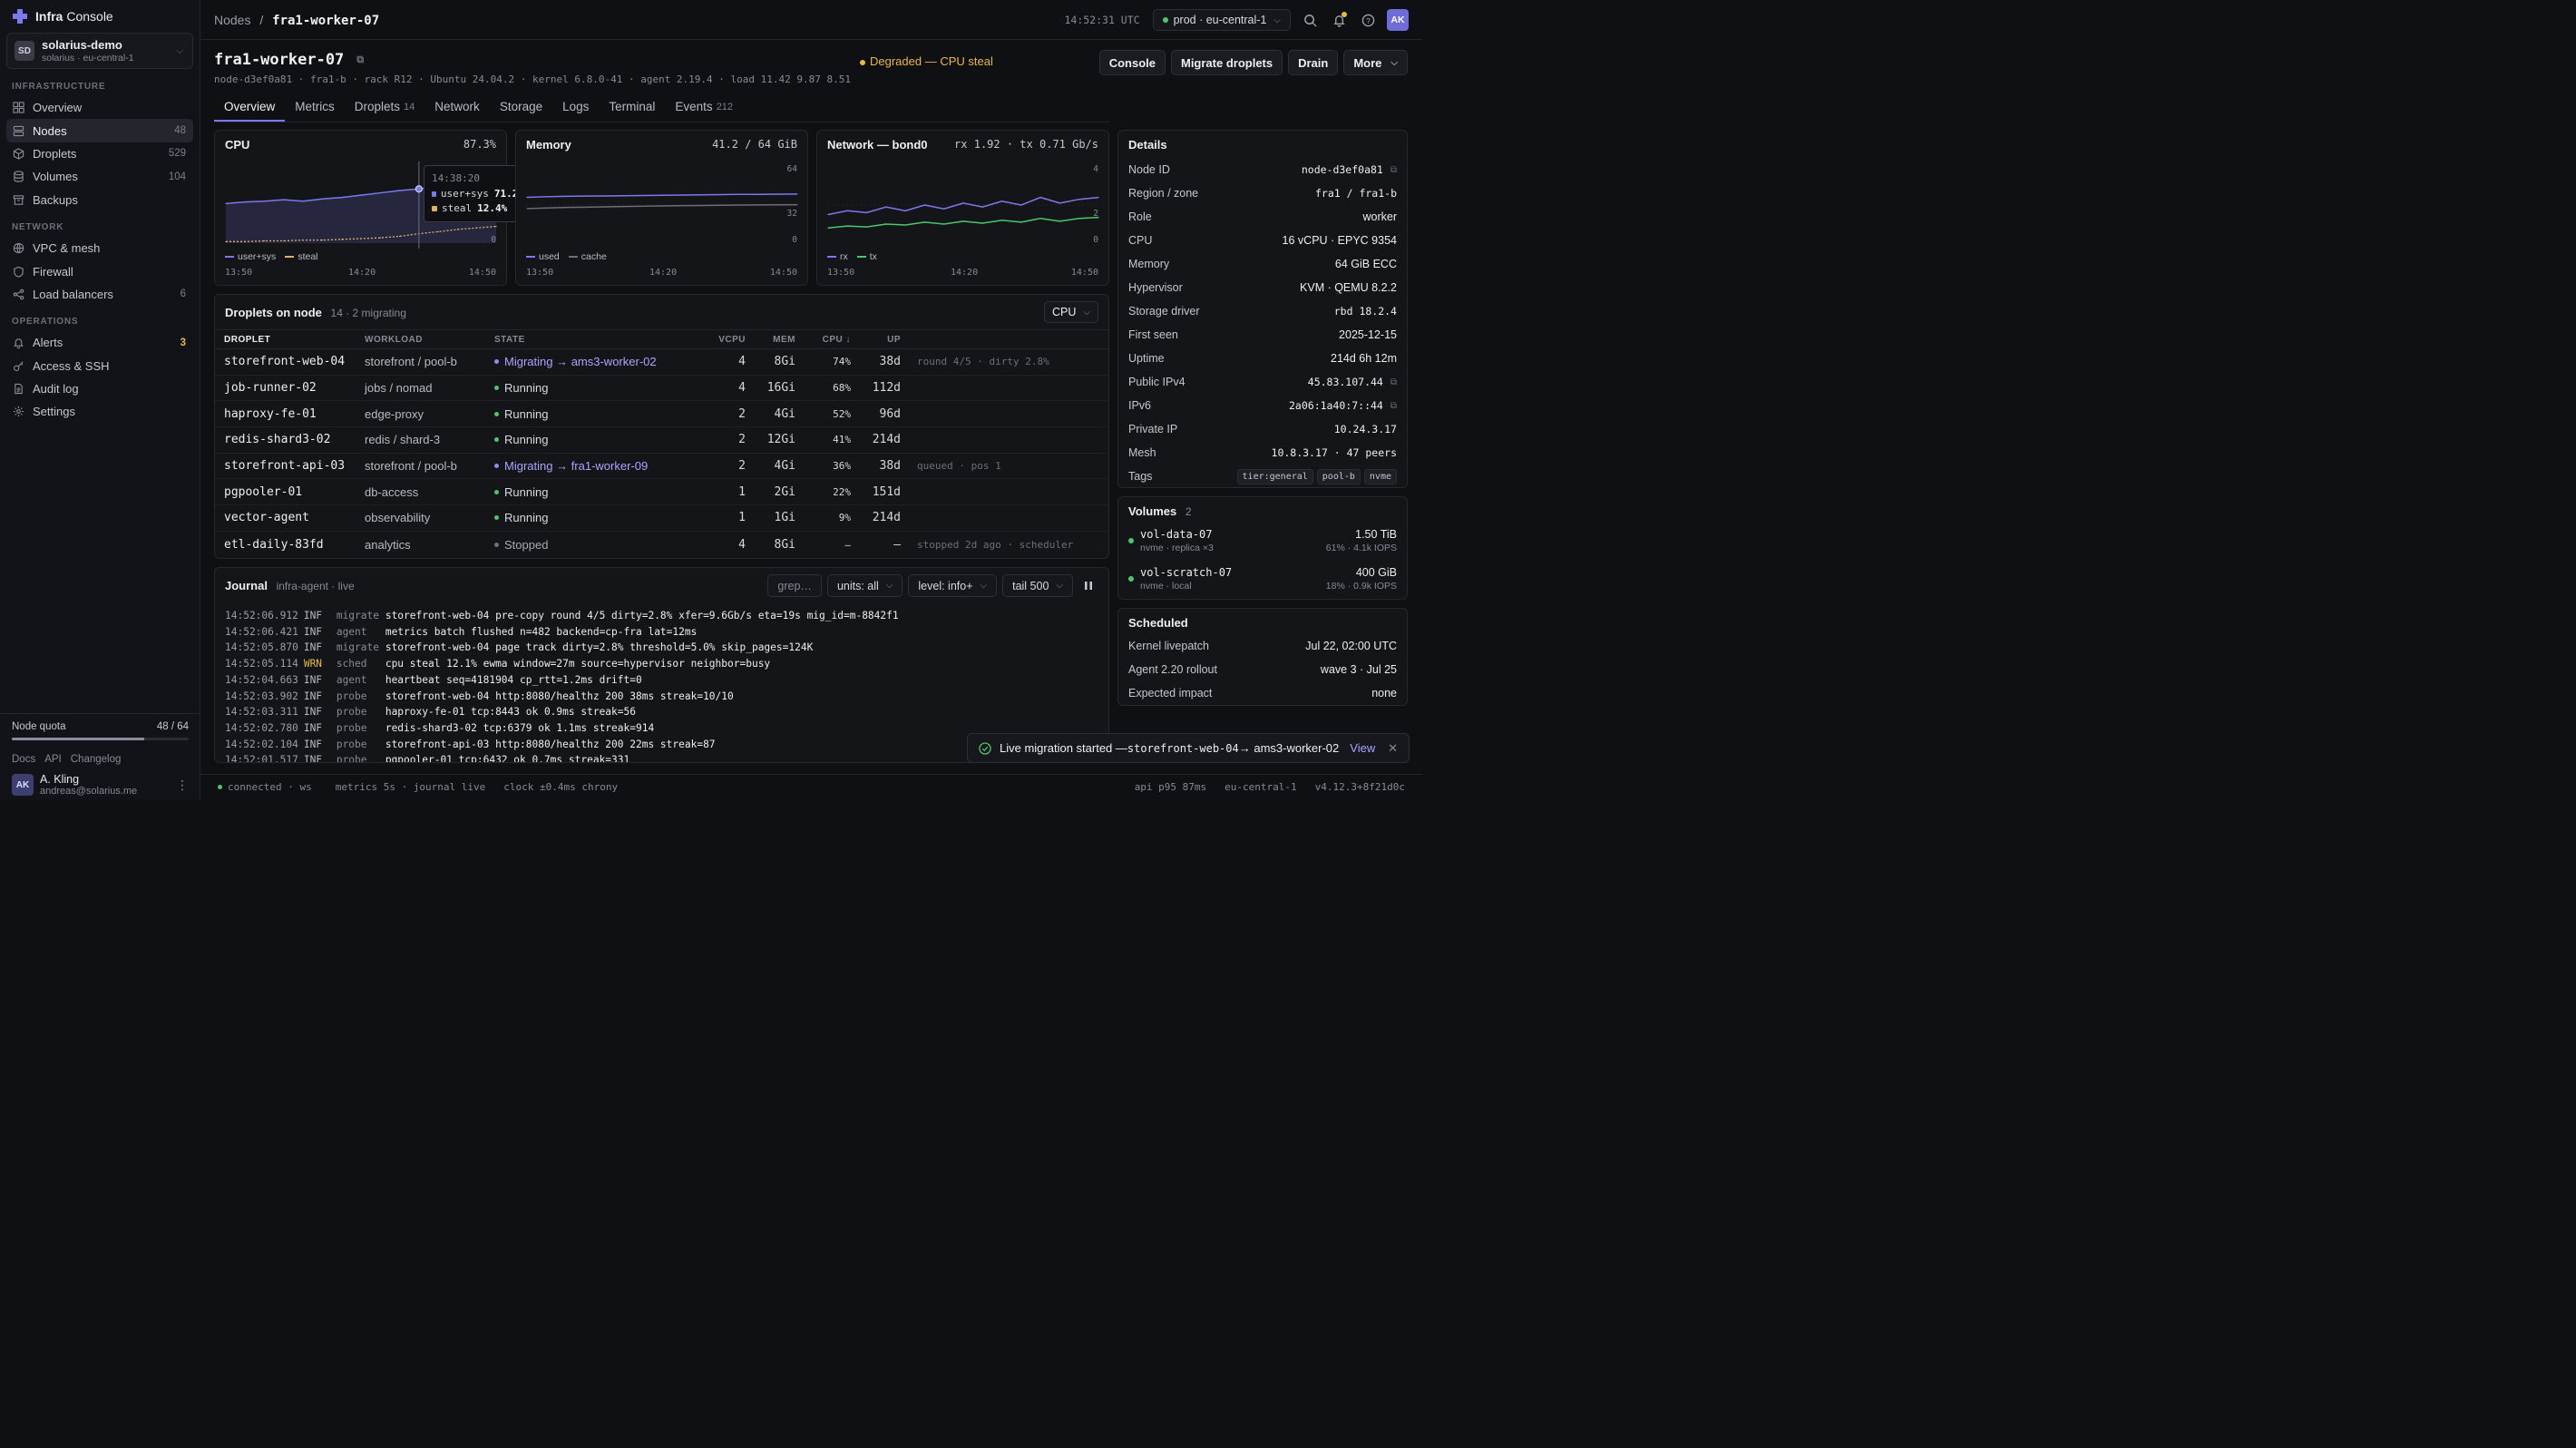 The height and width of the screenshot is (1448, 2576). Describe the element at coordinates (99, 294) in the screenshot. I see `sidebar-item-load-balancers: Load balancers 6` at that location.